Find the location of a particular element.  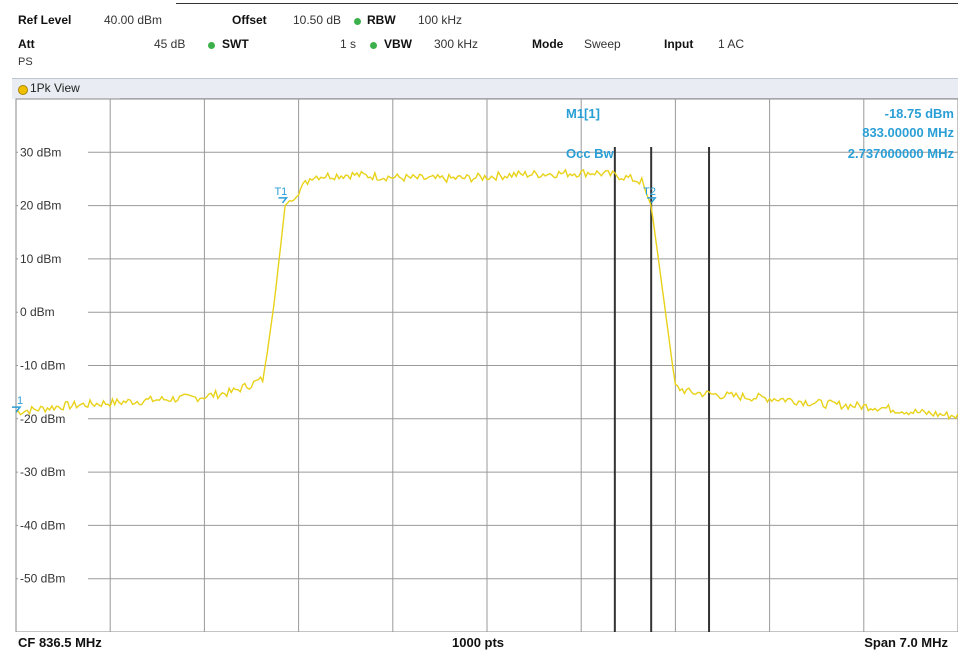

mode-value: Sweep is located at coordinates (602, 44).